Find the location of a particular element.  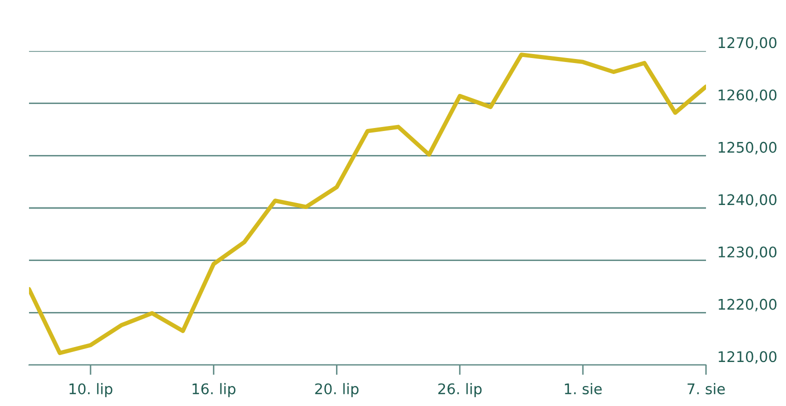

x-tick-label: 7. sie is located at coordinates (706, 388).